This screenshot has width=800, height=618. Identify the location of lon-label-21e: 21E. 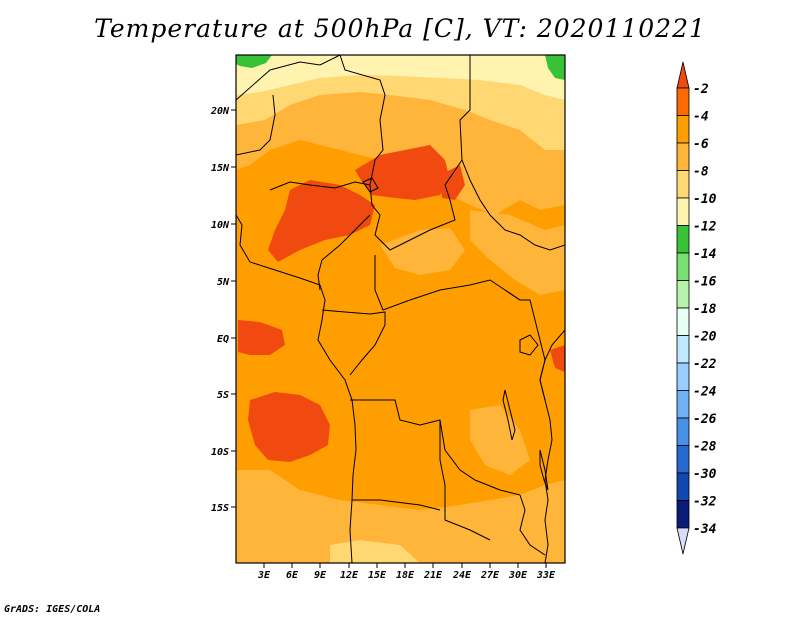
(433, 575).